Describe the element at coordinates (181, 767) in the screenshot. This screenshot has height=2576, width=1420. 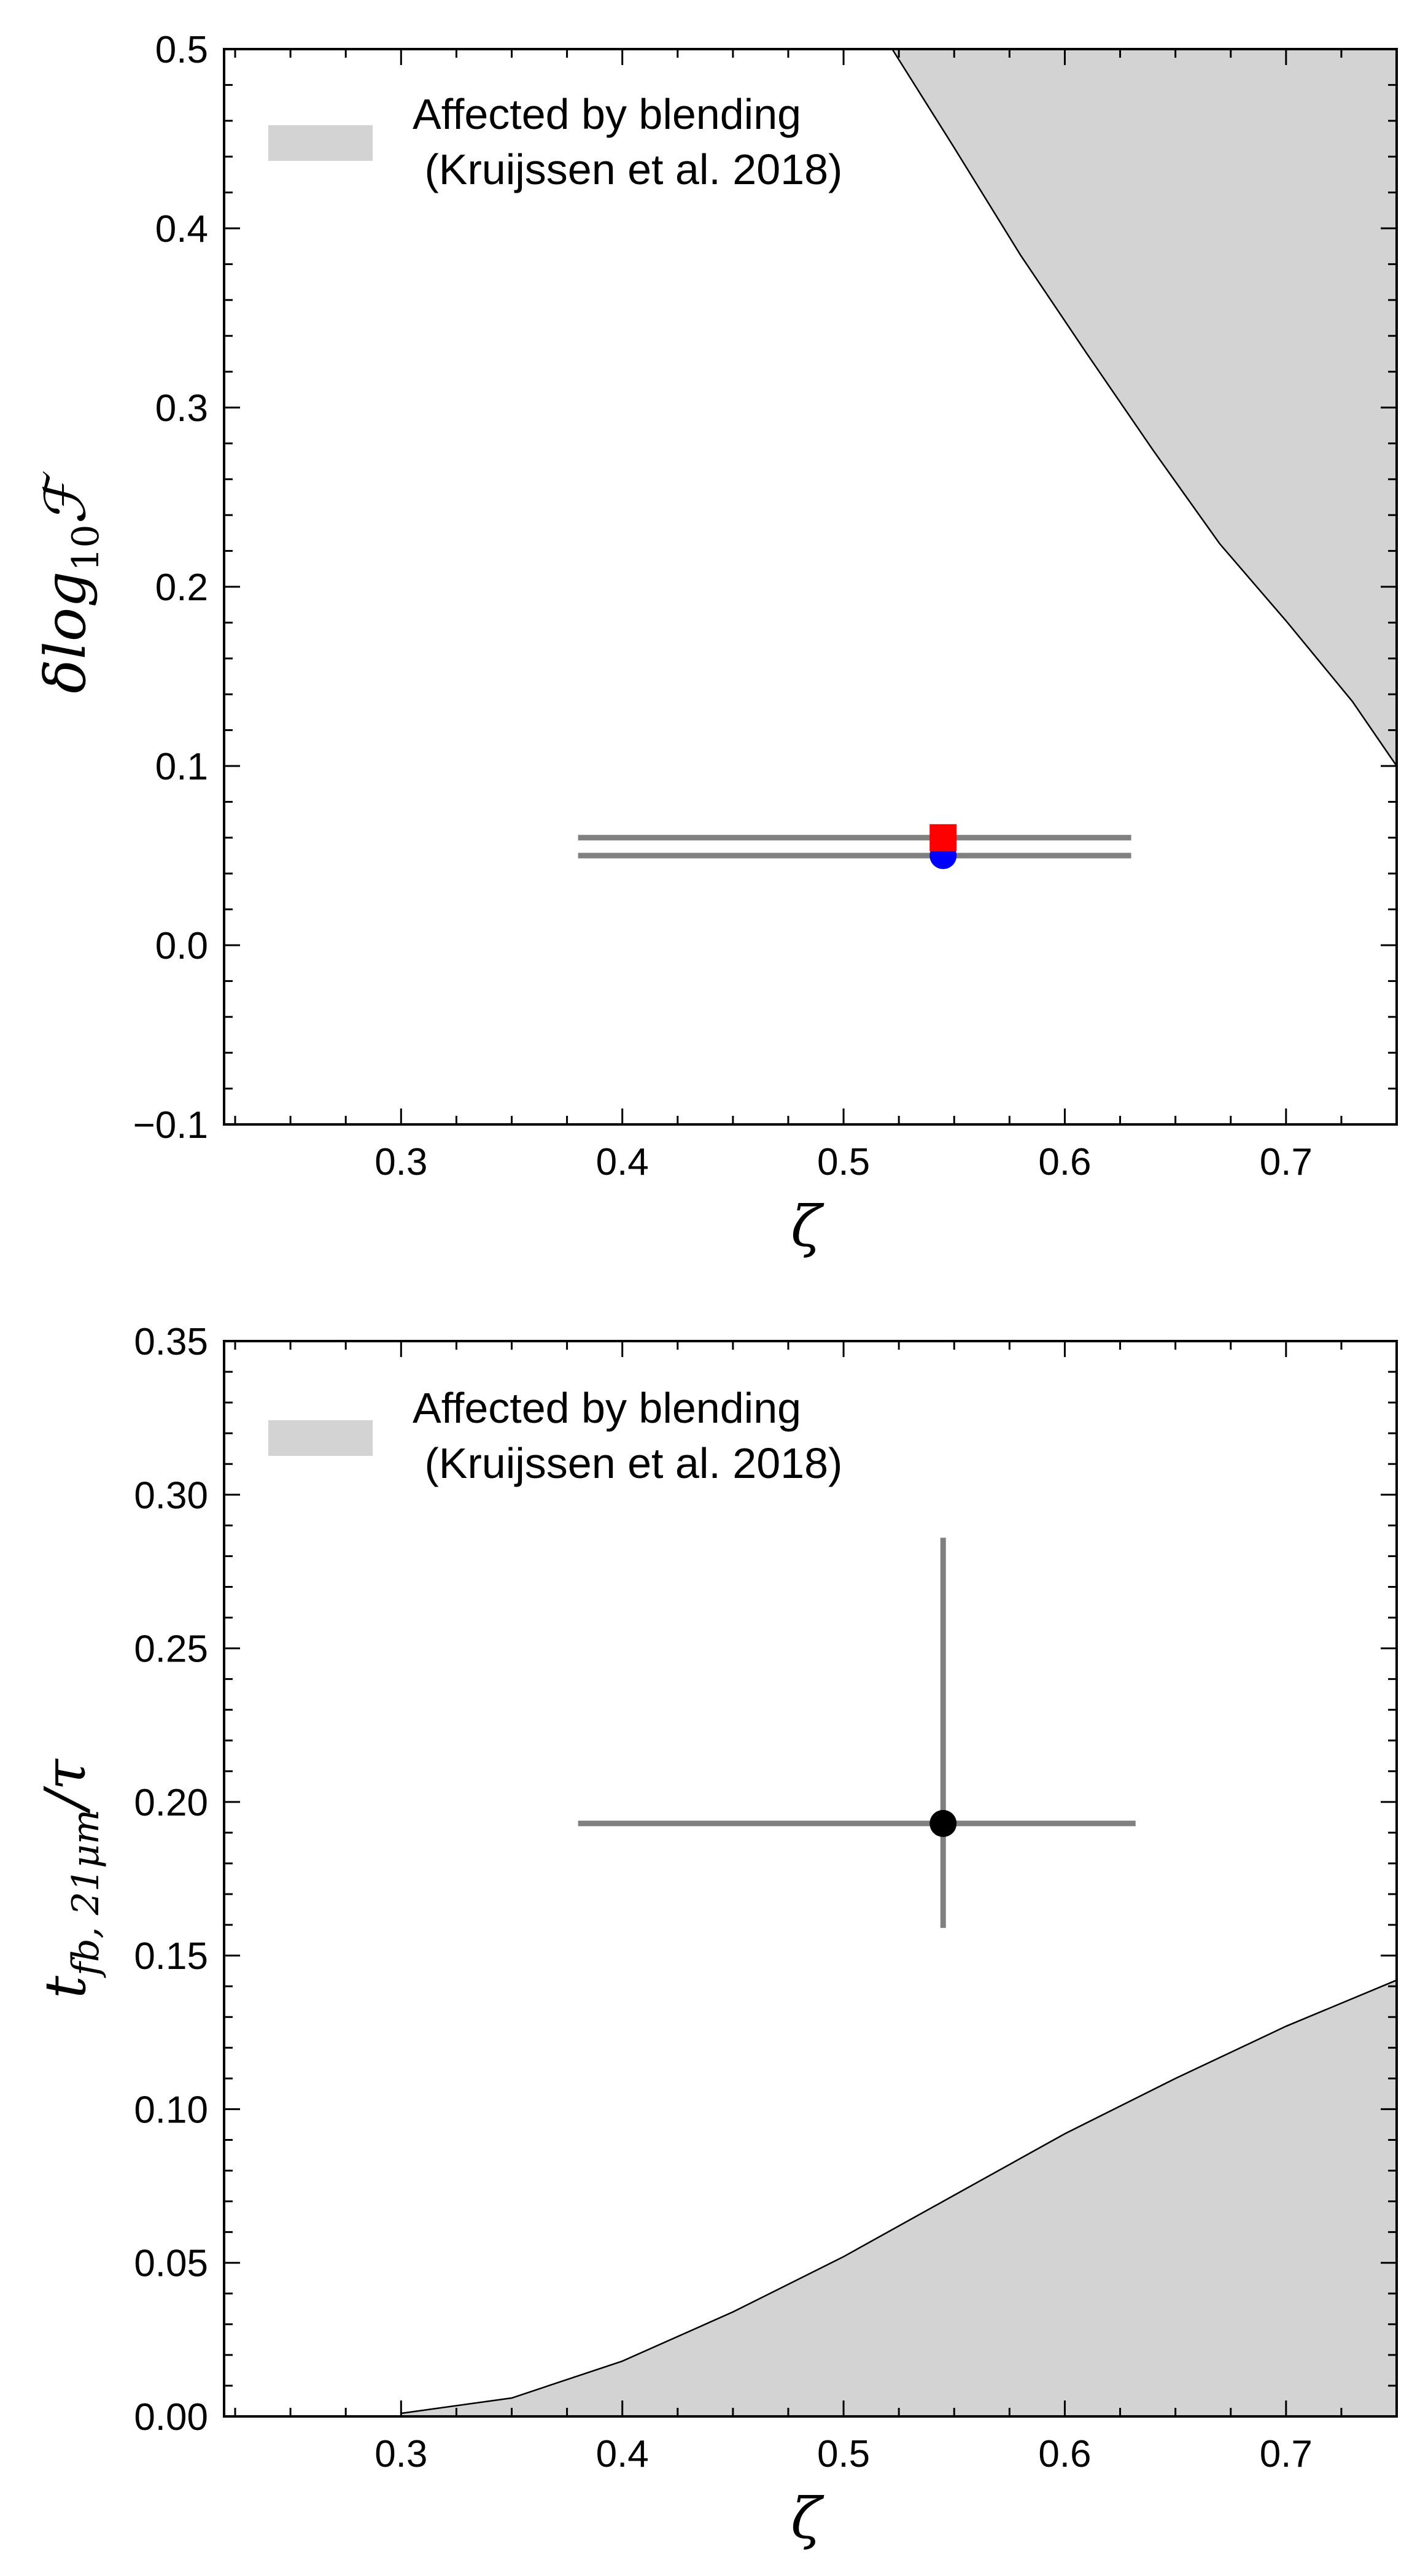
I see `y-tick-label: 0.1` at that location.